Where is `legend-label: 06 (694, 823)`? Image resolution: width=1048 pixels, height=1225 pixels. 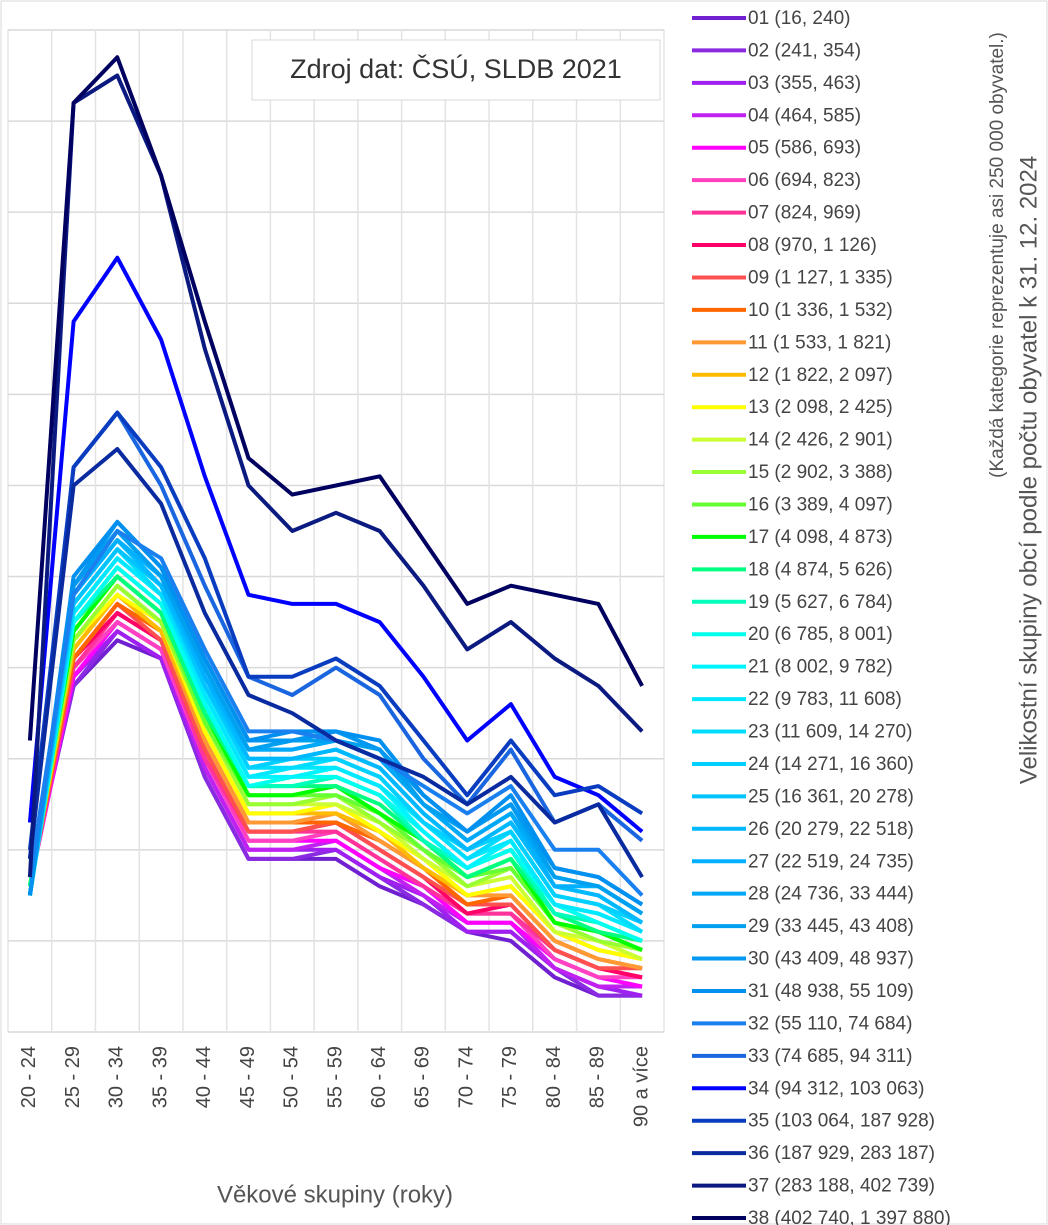 legend-label: 06 (694, 823) is located at coordinates (804, 180).